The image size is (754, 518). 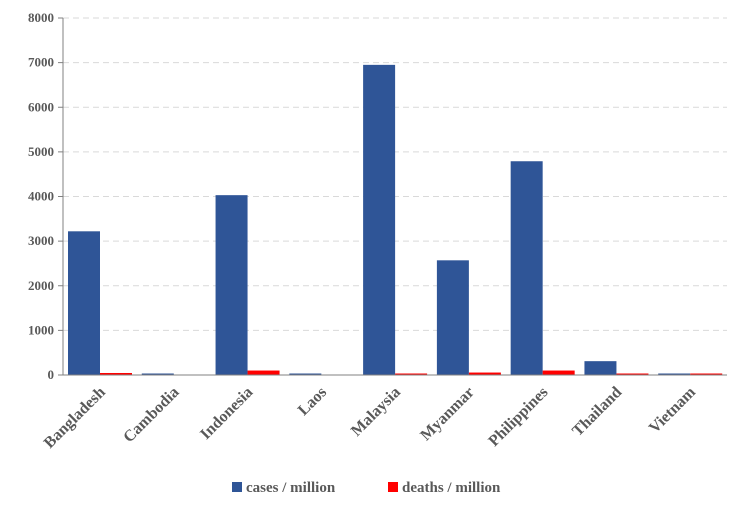 What do you see at coordinates (41, 329) in the screenshot?
I see `y-tick-label: 1000` at bounding box center [41, 329].